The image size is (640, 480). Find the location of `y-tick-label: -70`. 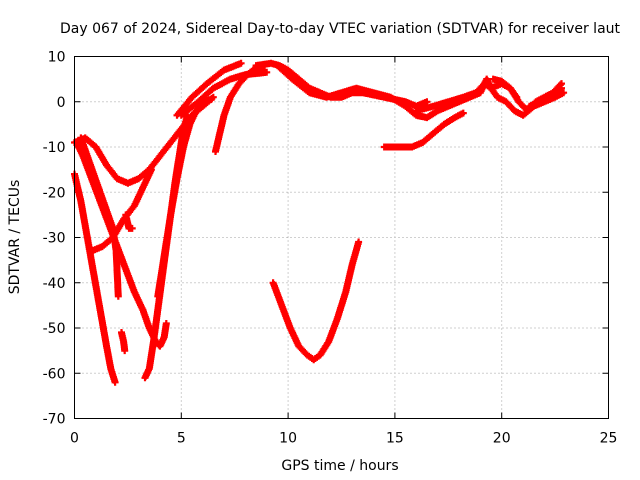

y-tick-label: -70 is located at coordinates (54, 420).